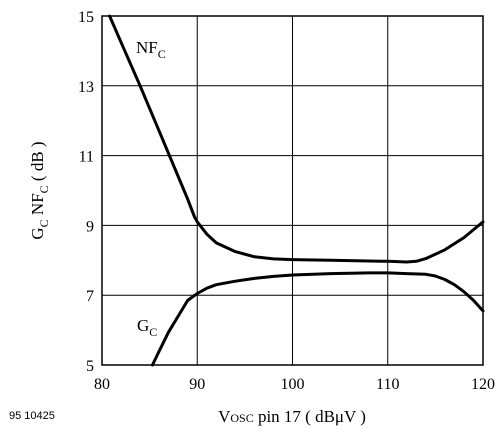  What do you see at coordinates (292, 416) in the screenshot?
I see `x-axis-title: VOSC pin 17 ( dBμV )` at bounding box center [292, 416].